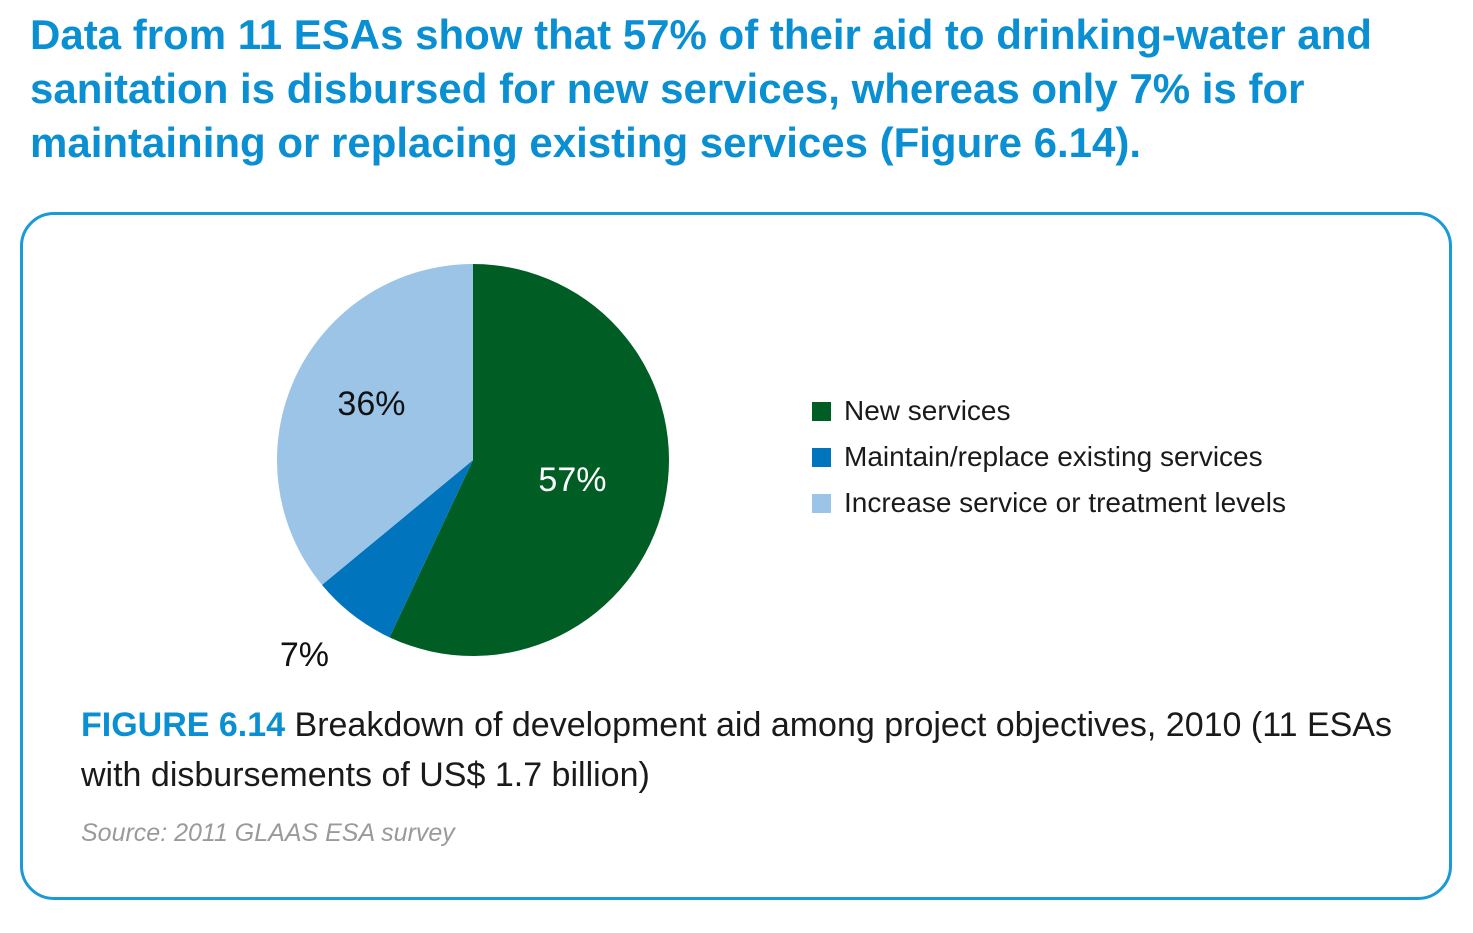  What do you see at coordinates (927, 410) in the screenshot?
I see `legend-label-new-services: New services` at bounding box center [927, 410].